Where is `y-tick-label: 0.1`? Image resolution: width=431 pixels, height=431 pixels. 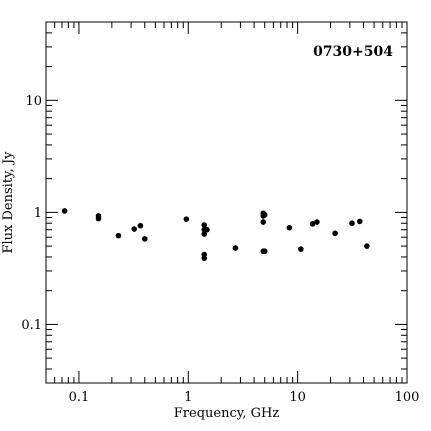 y-tick-label: 0.1 is located at coordinates (31, 325).